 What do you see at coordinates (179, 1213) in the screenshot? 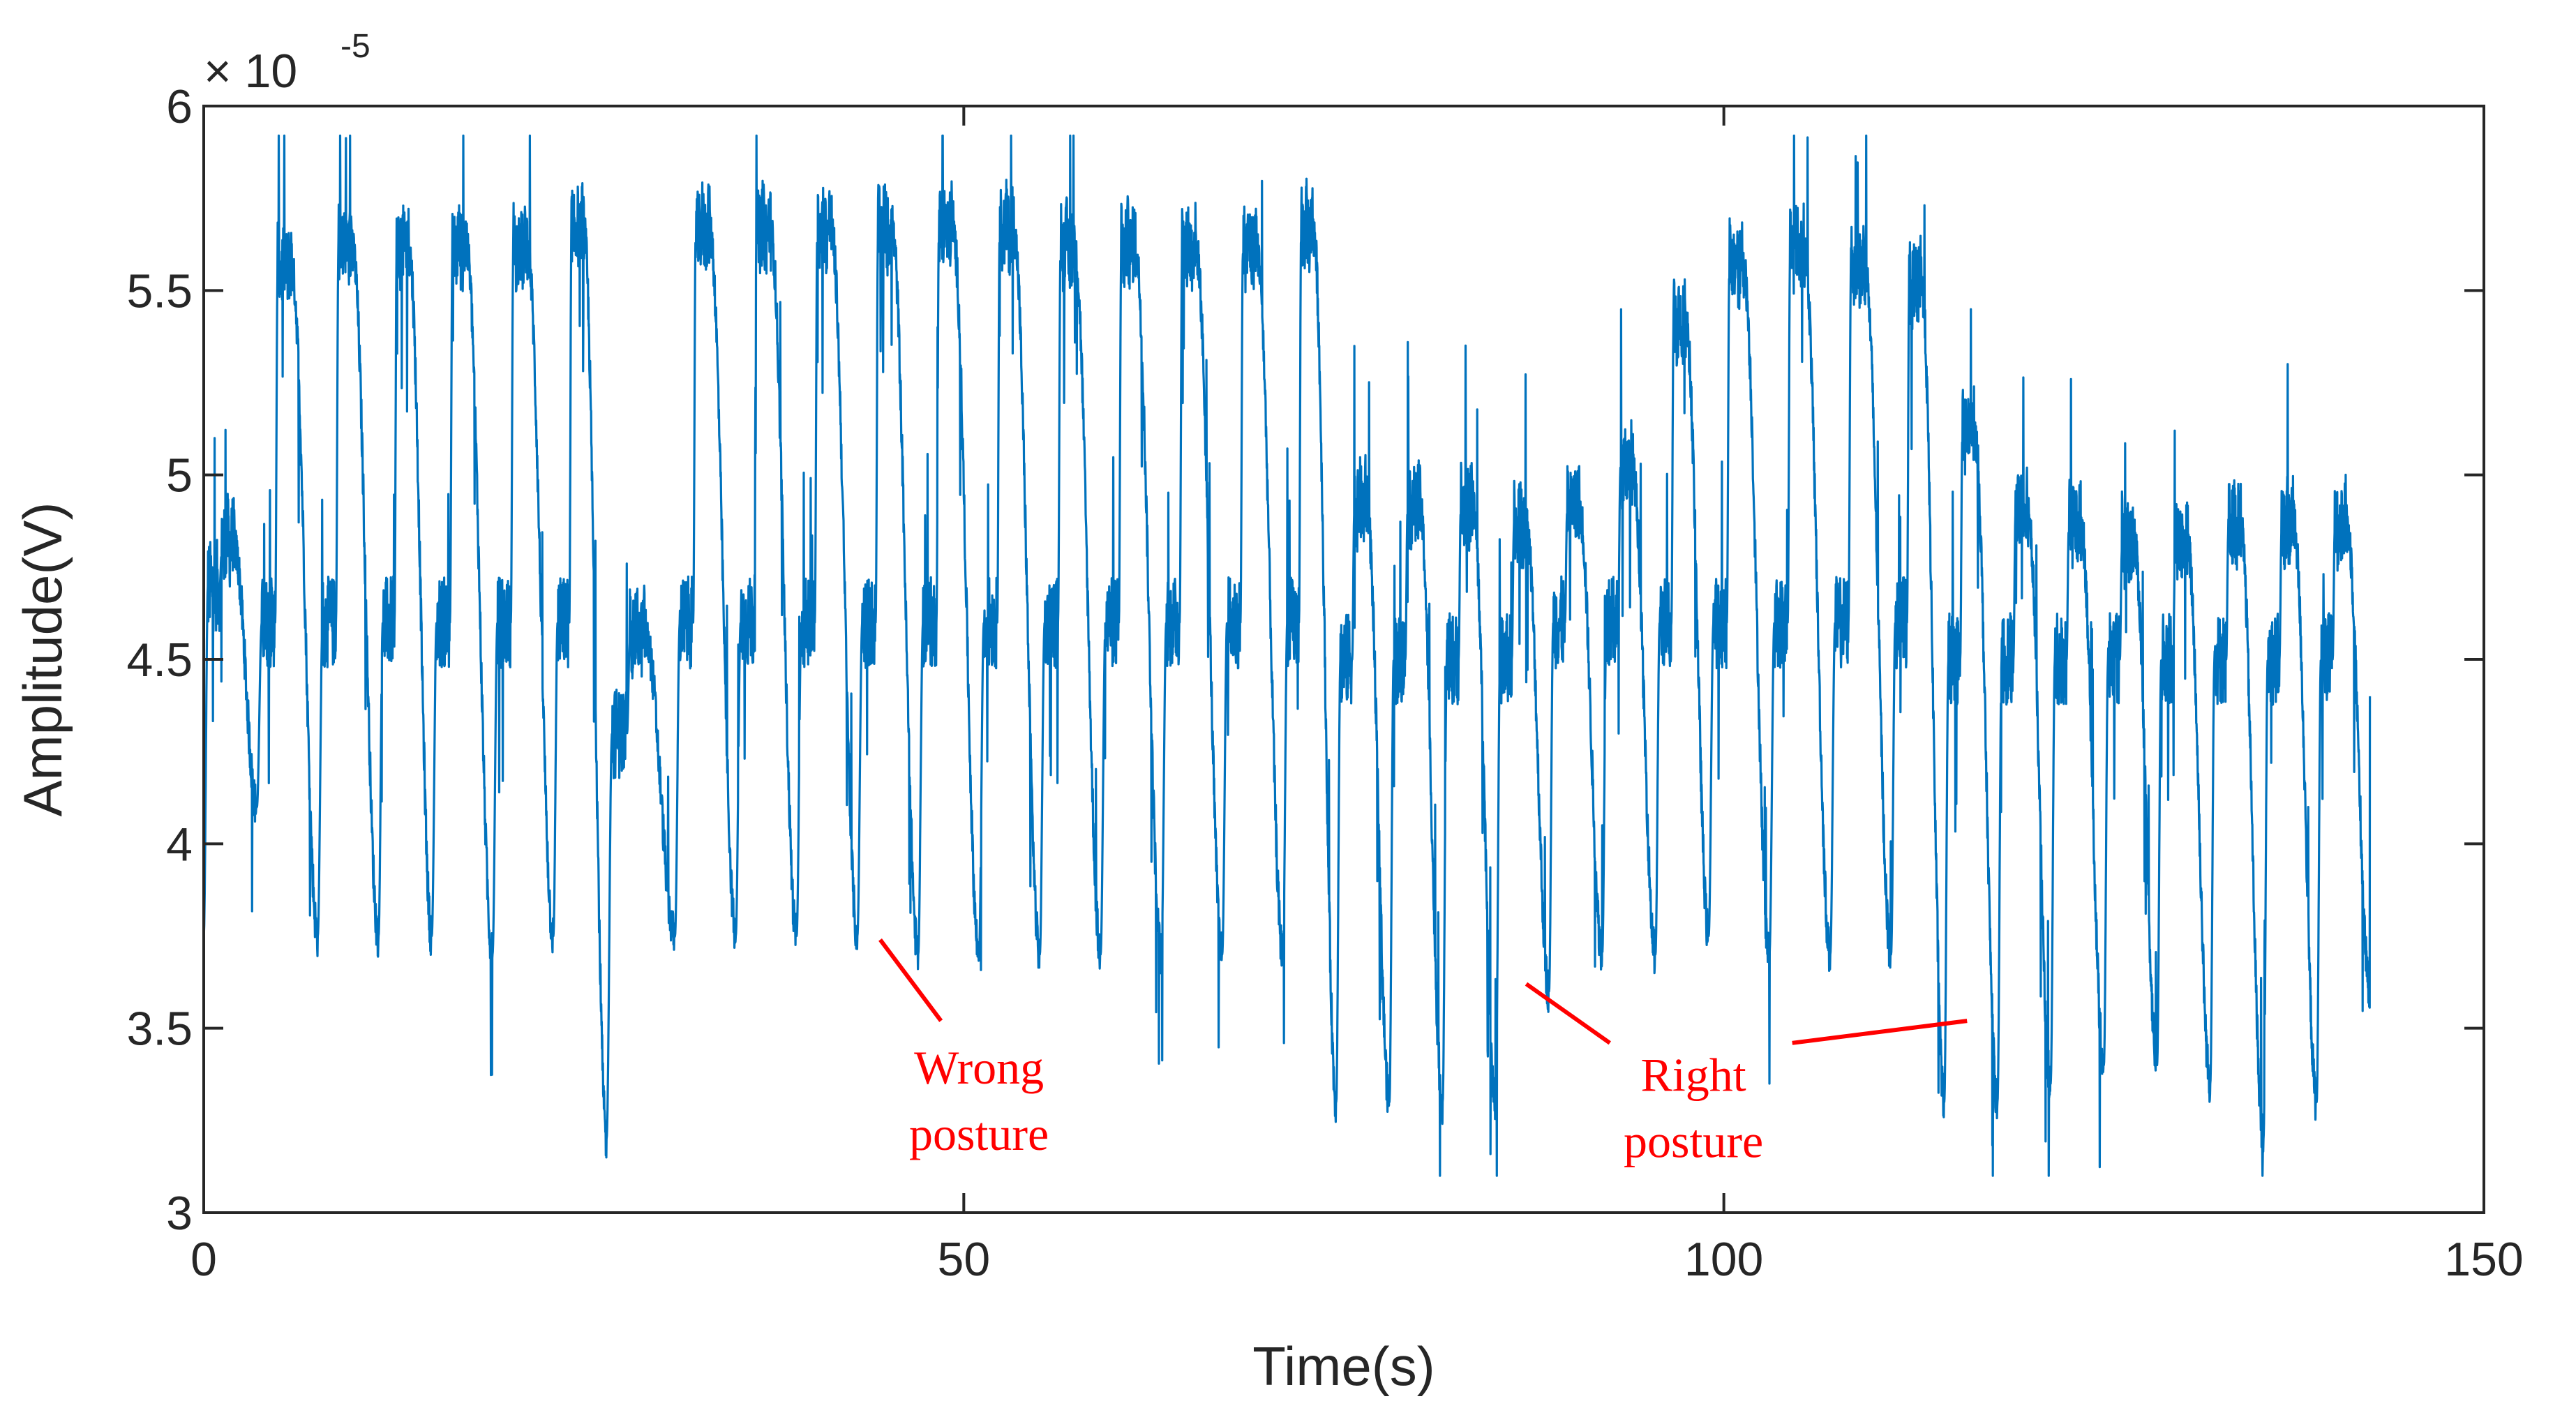
I see `y-tick-label: 3` at bounding box center [179, 1213].